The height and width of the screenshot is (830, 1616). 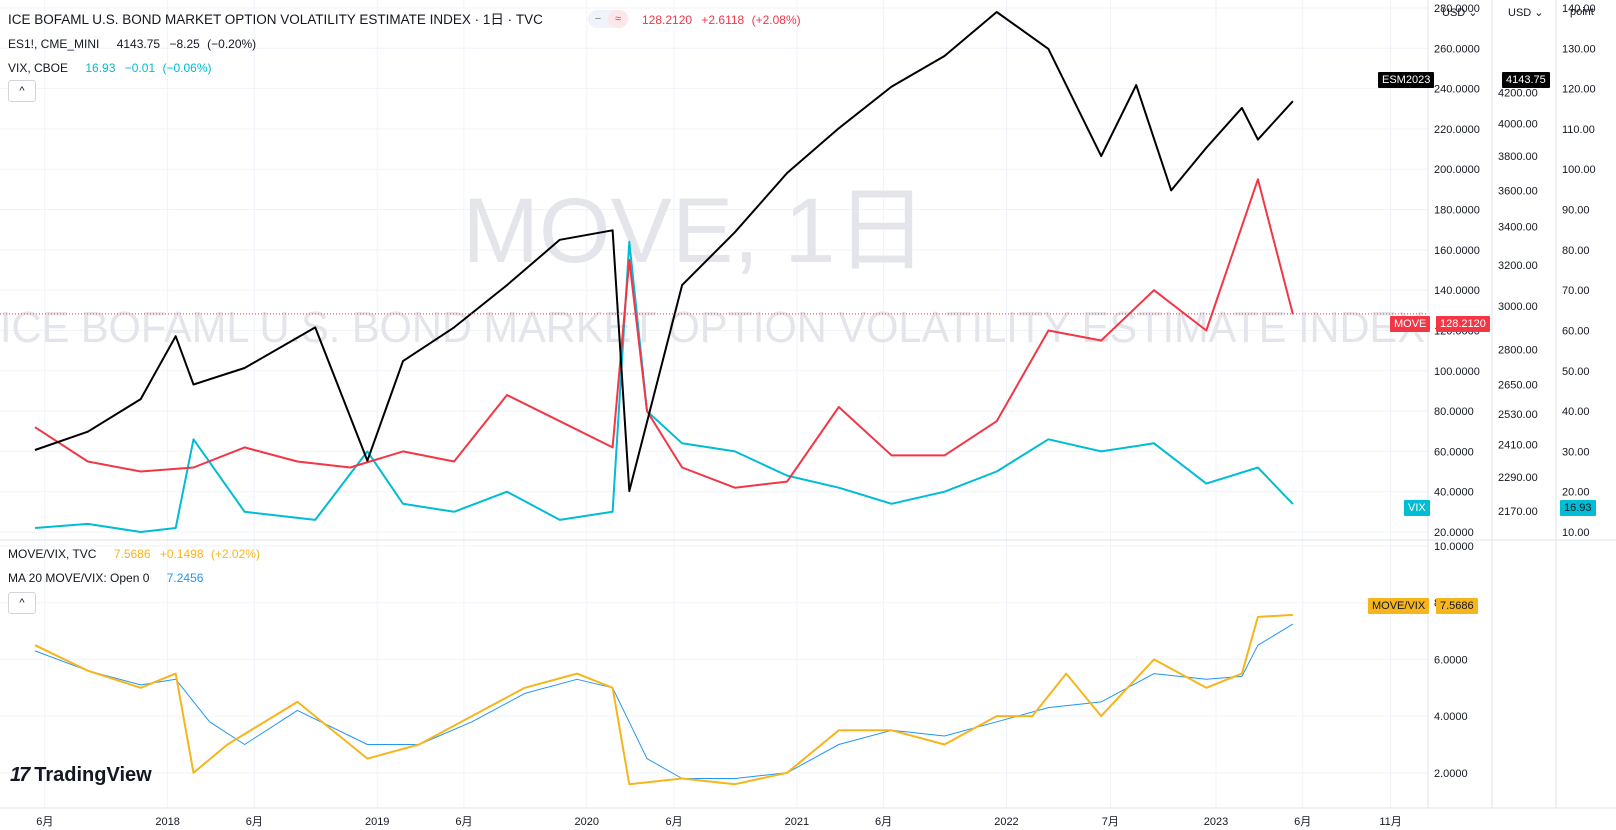 I want to click on time-axis-tick-8: 6月, so click(x=883, y=822).